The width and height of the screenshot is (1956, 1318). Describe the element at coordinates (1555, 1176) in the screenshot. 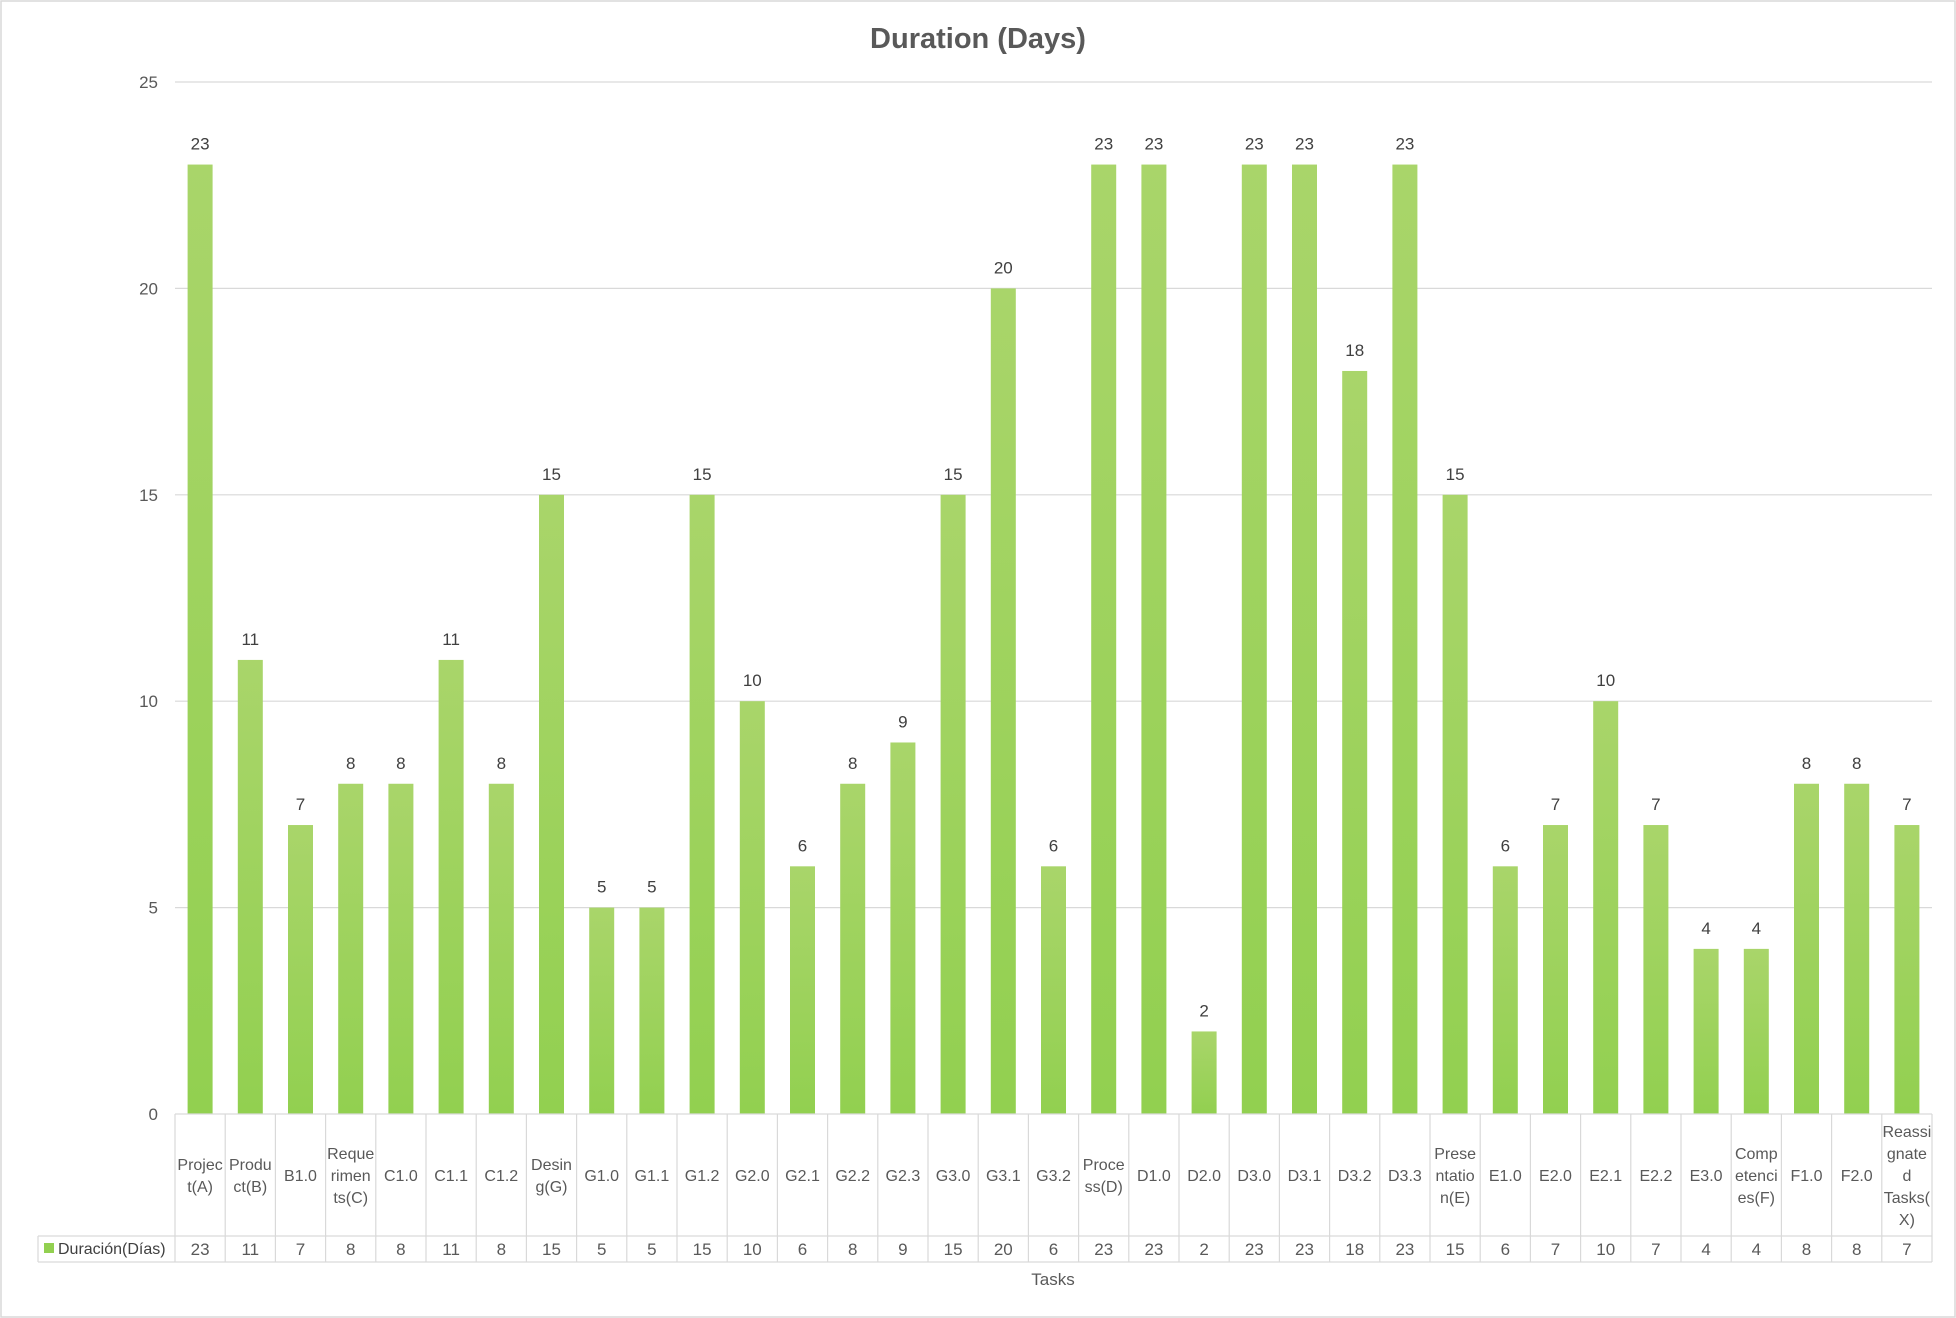

I see `category-label: E2.0` at that location.